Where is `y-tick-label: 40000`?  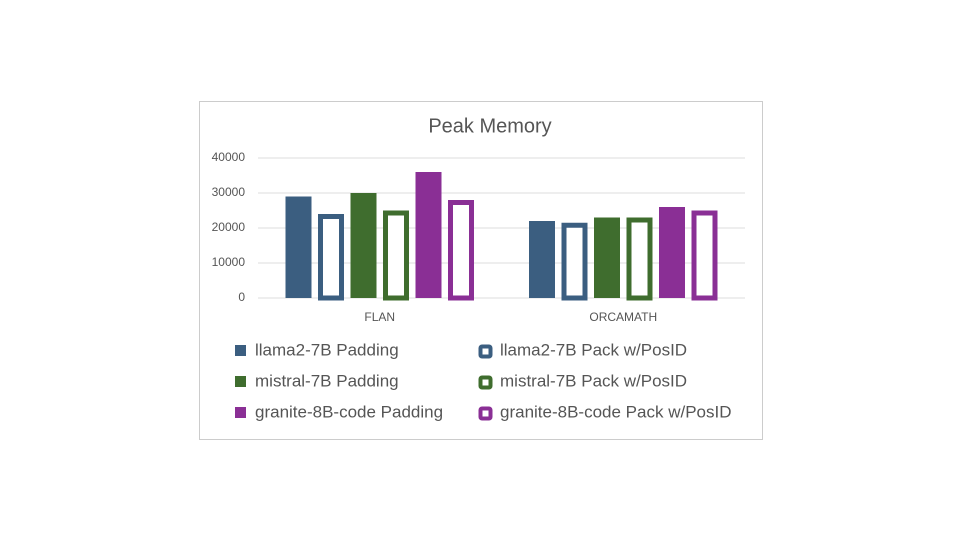 y-tick-label: 40000 is located at coordinates (229, 157).